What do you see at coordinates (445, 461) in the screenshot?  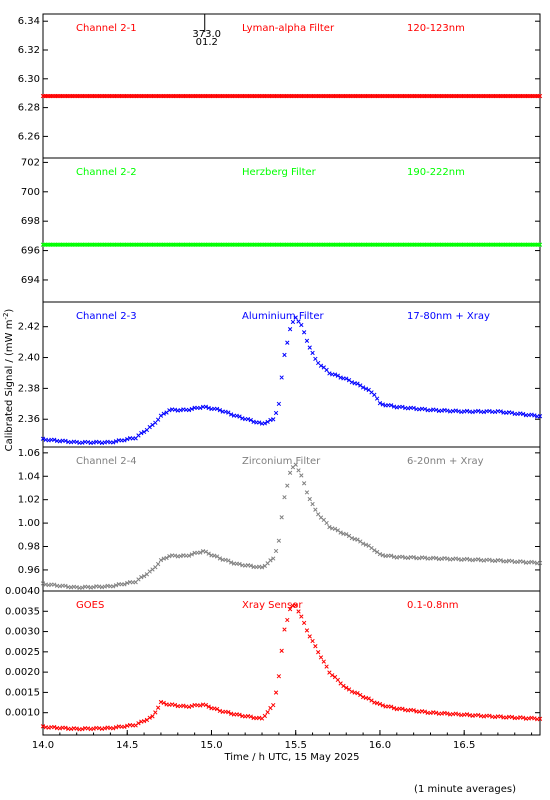 I see `panel-band-label: 6-20nm + Xray` at bounding box center [445, 461].